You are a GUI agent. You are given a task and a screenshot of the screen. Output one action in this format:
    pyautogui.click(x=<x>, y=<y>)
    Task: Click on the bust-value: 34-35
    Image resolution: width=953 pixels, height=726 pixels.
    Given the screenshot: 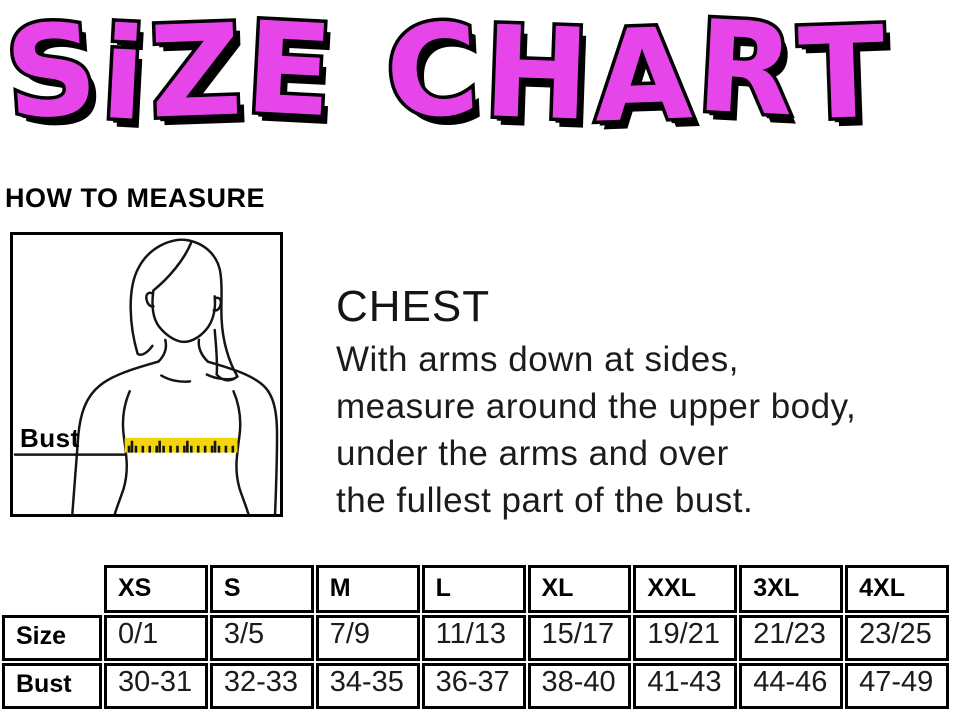 What is the action you would take?
    pyautogui.click(x=367, y=686)
    